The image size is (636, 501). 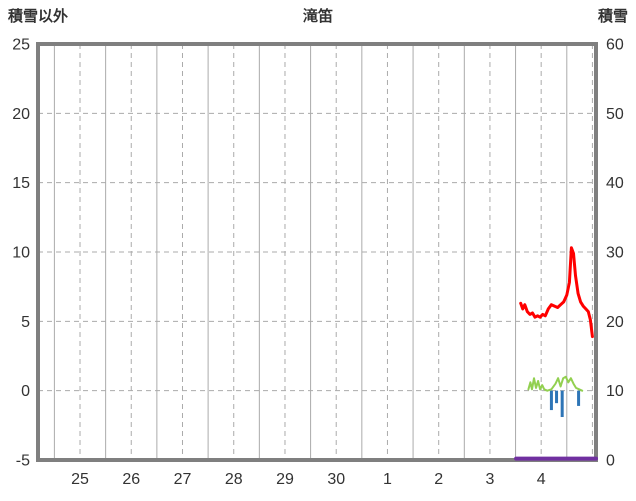 What do you see at coordinates (615, 253) in the screenshot?
I see `right-axis-tick-label: 30` at bounding box center [615, 253].